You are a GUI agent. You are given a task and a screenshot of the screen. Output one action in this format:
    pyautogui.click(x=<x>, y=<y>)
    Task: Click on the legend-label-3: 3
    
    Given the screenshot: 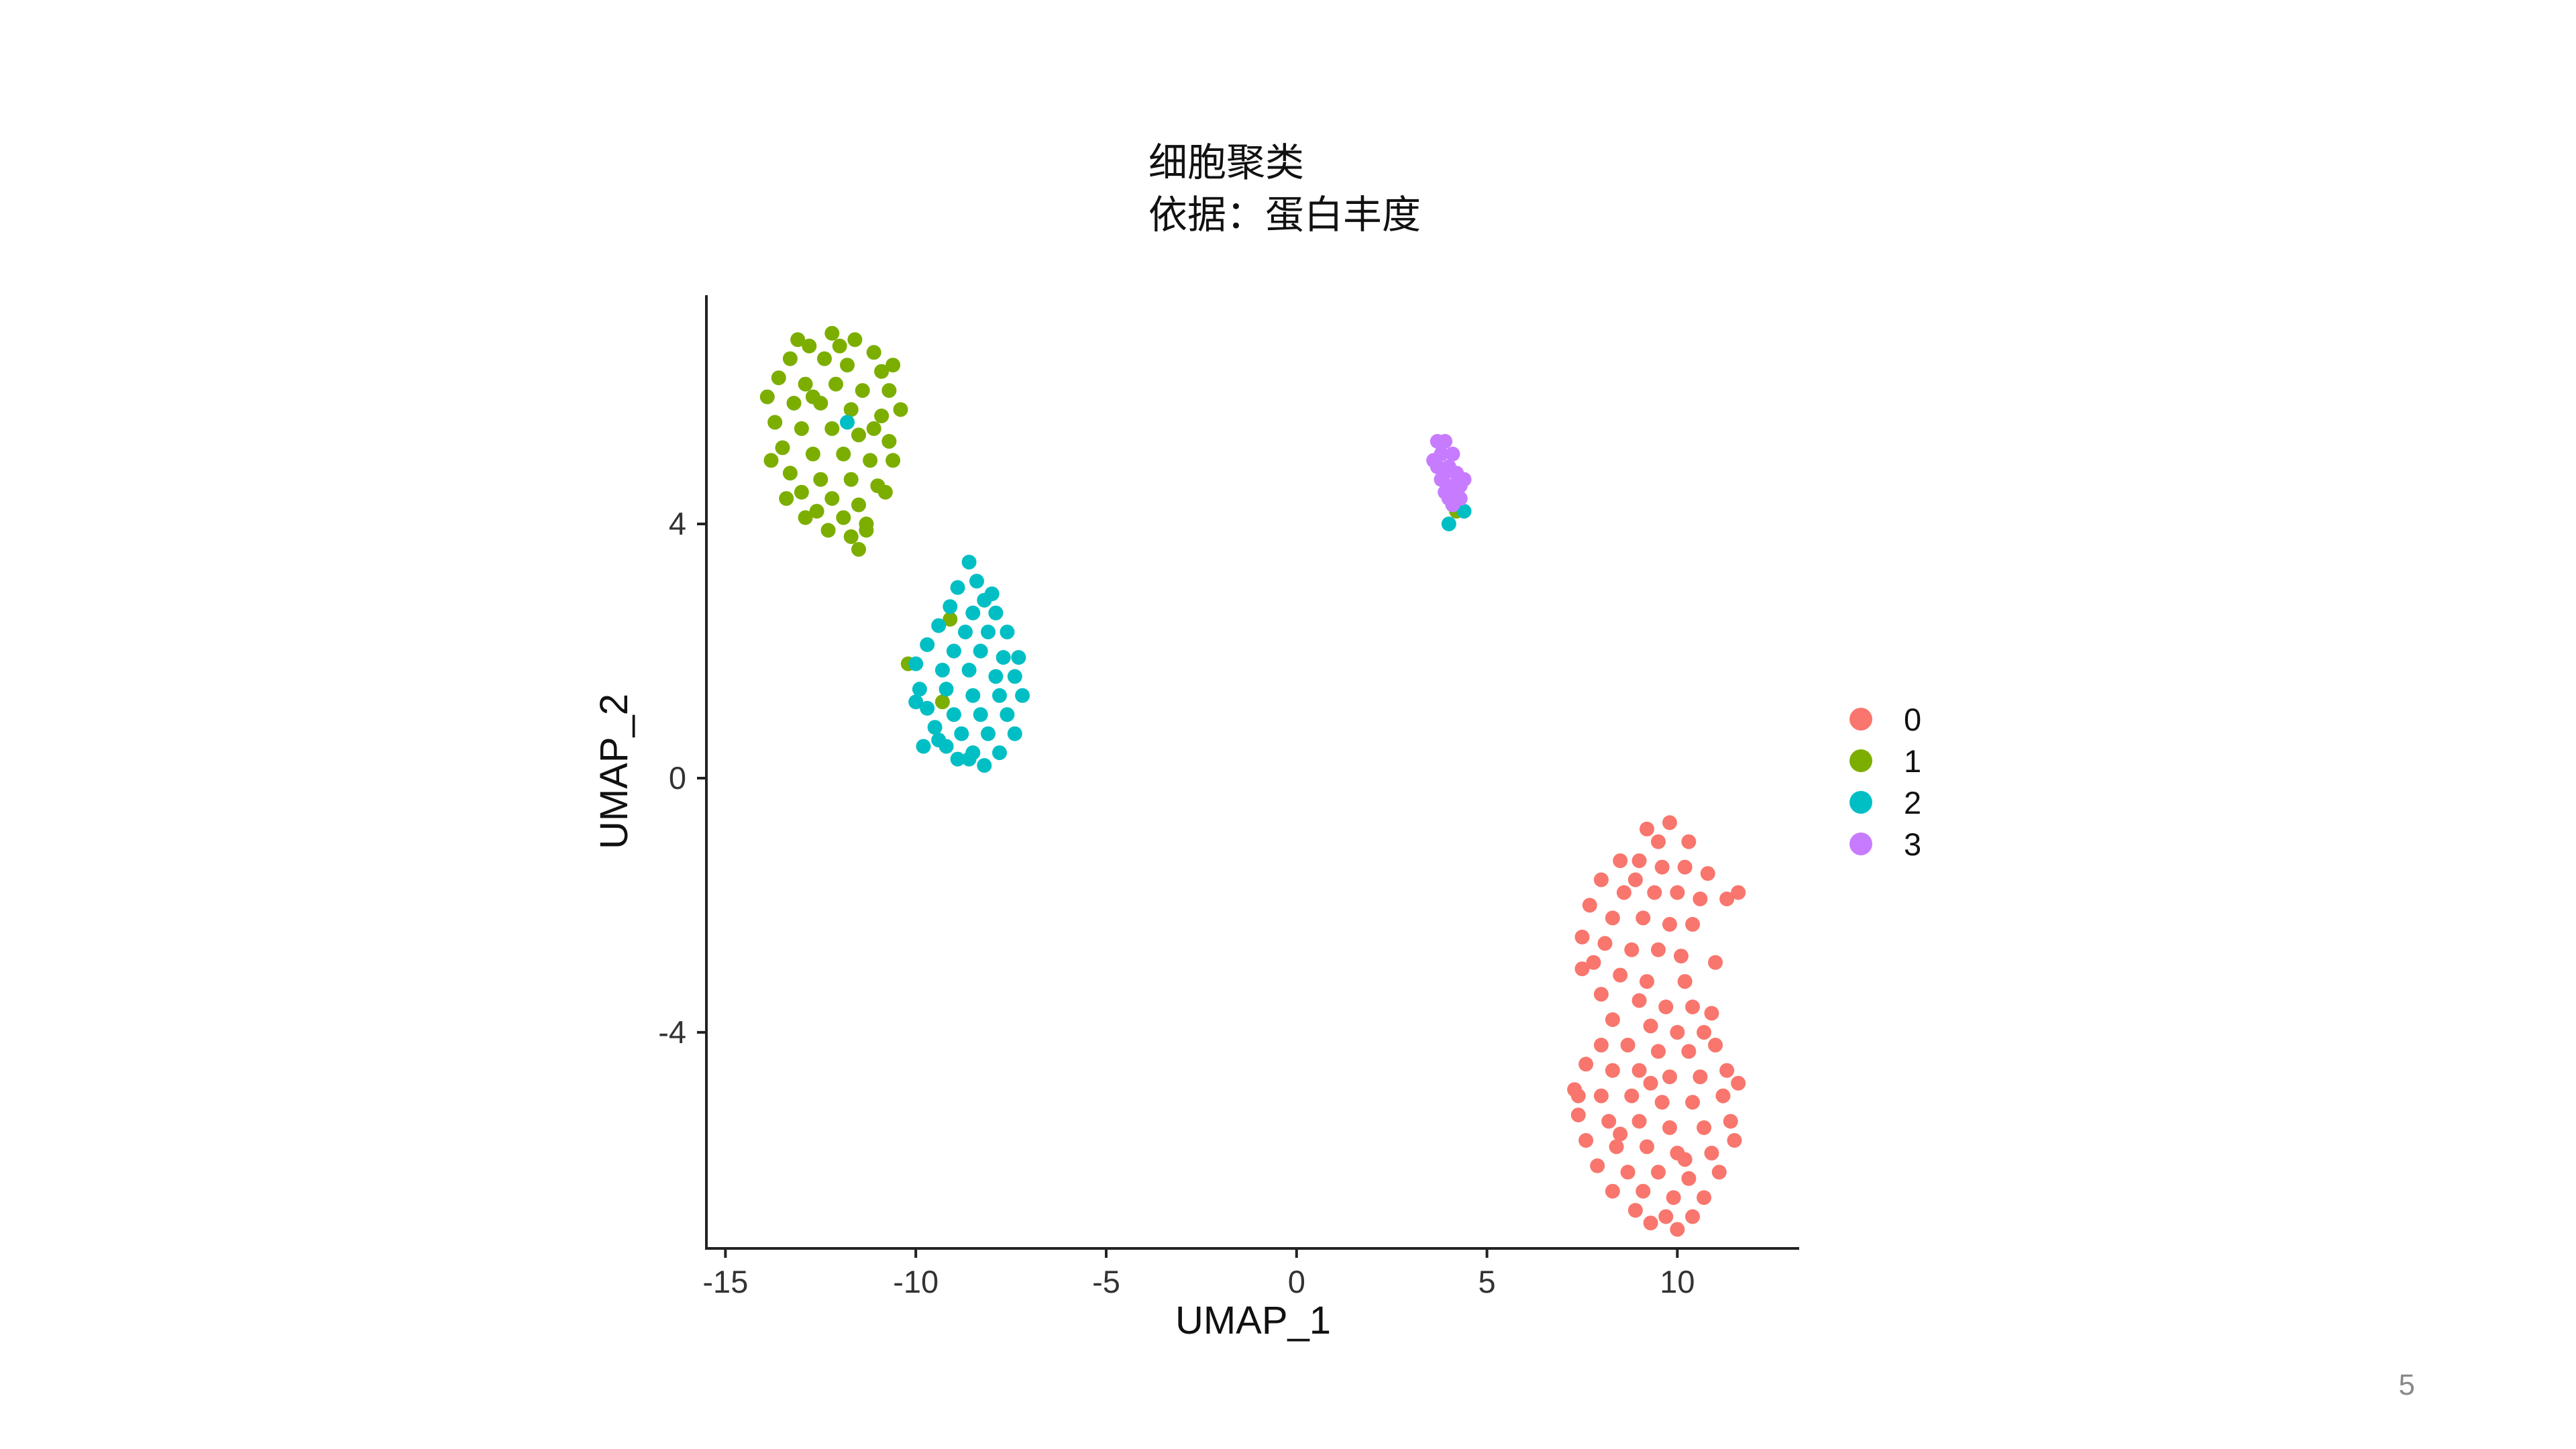 What is the action you would take?
    pyautogui.click(x=1912, y=844)
    